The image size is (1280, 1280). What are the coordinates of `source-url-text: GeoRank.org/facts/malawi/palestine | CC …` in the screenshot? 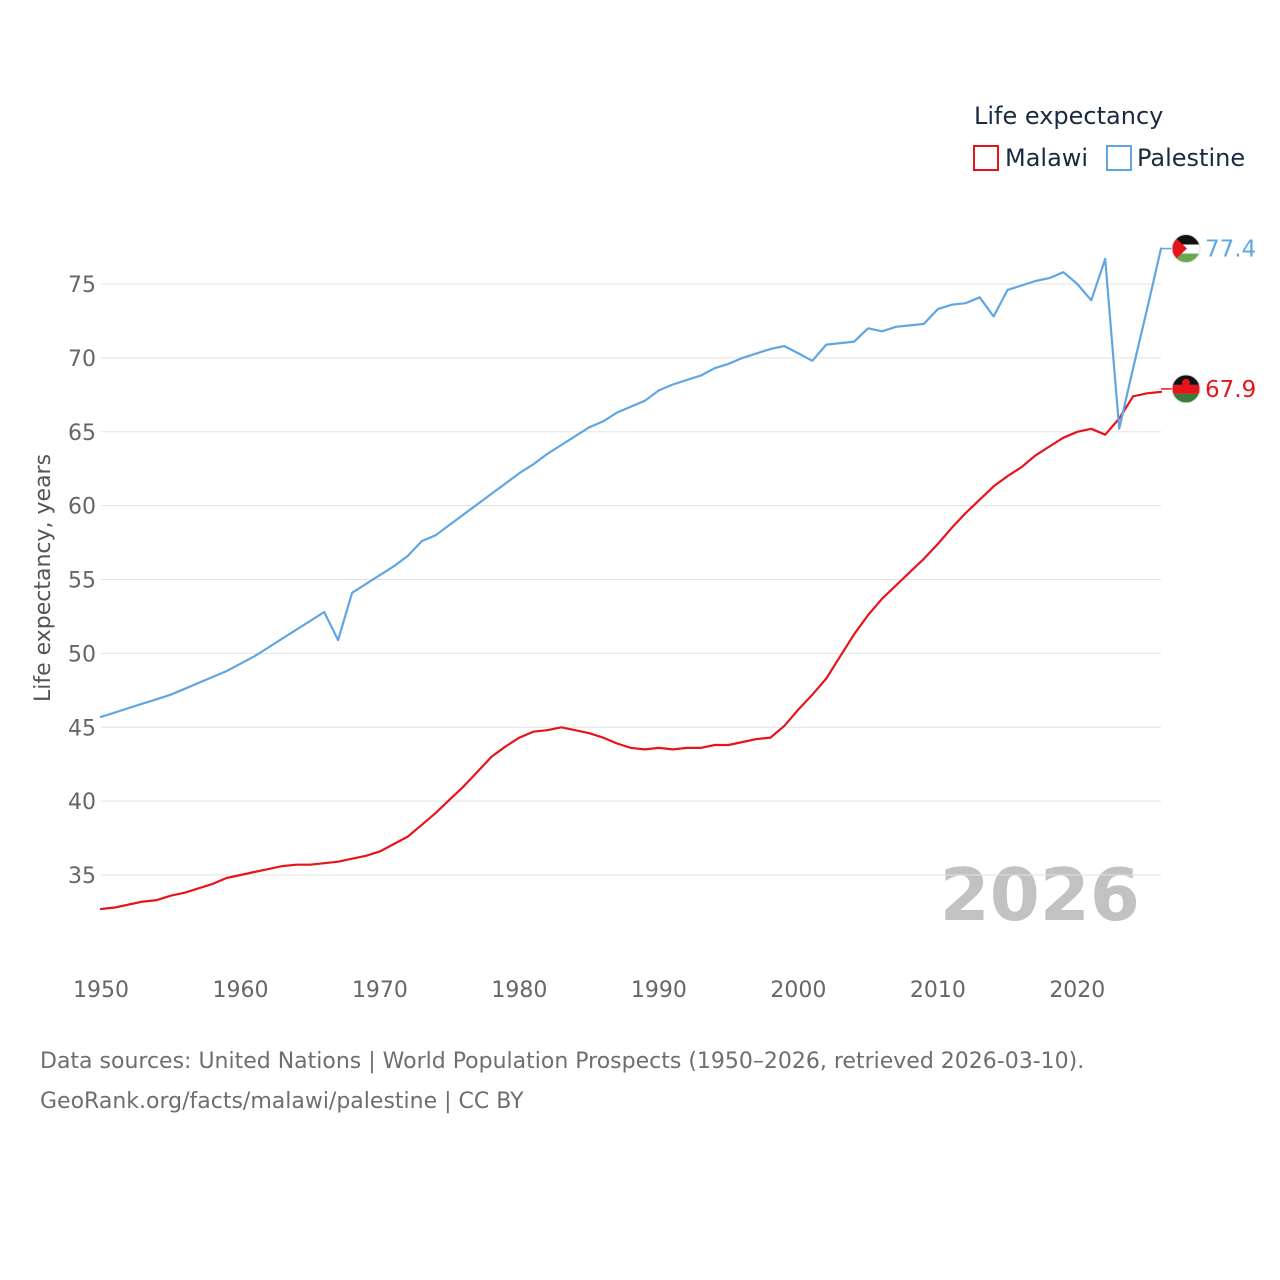 It's located at (282, 1101).